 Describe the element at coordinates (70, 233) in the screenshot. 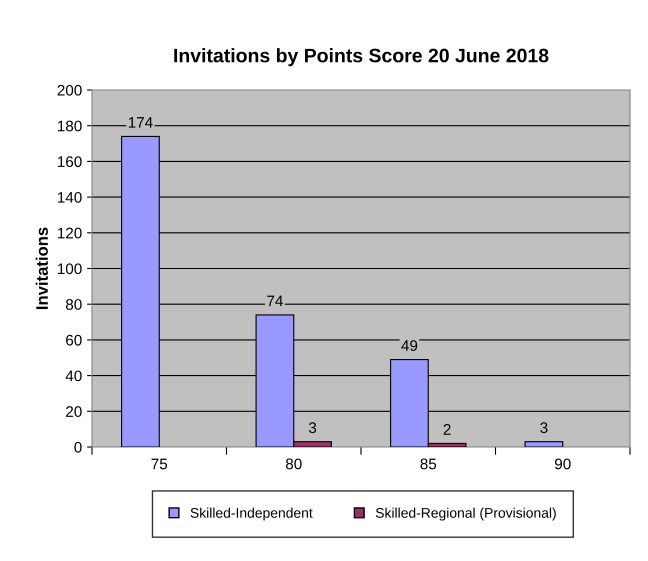

I see `y-tick-label: 120` at that location.